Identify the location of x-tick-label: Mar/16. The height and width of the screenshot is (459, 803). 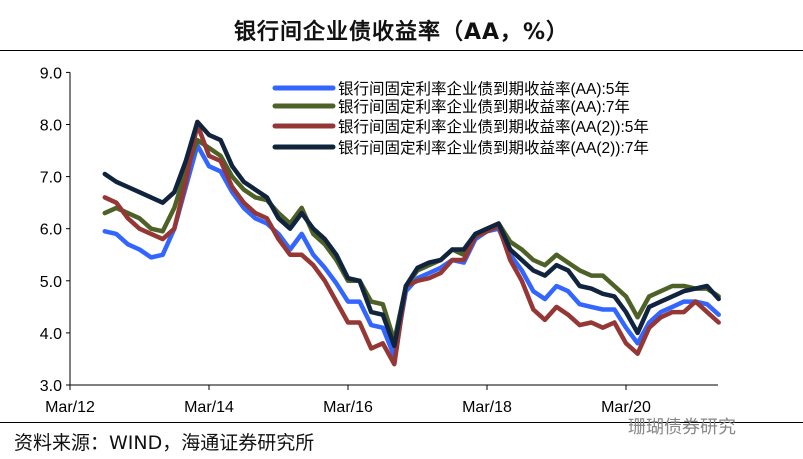
(348, 407).